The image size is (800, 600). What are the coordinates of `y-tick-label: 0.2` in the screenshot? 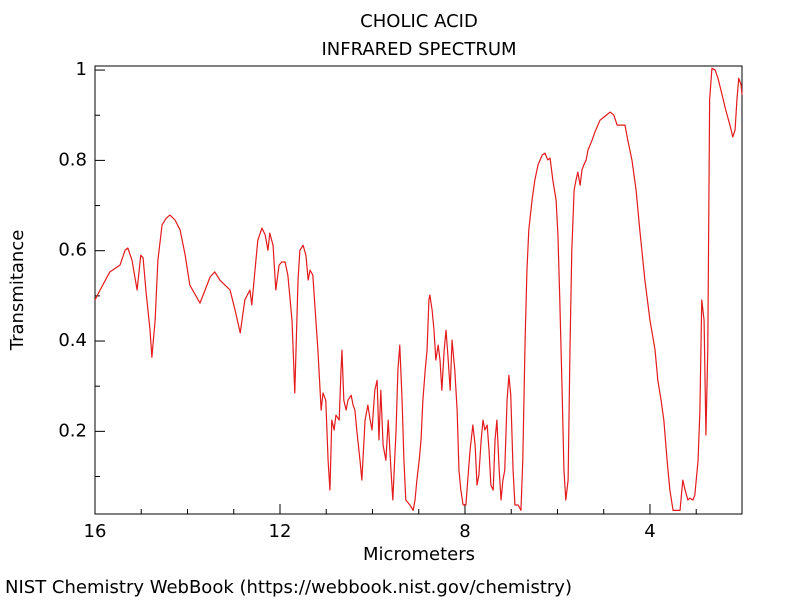 It's located at (72, 430).